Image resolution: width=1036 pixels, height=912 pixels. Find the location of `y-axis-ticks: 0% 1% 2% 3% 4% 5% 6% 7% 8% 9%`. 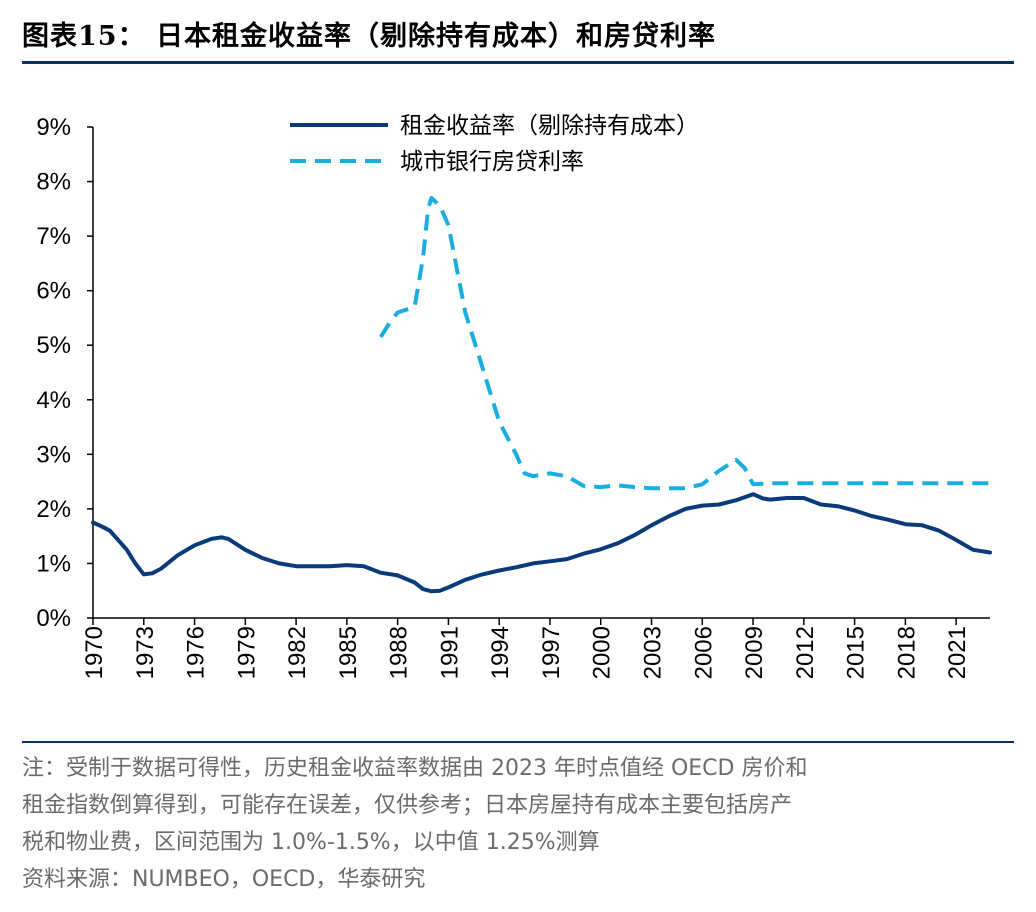

y-axis-ticks: 0% 1% 2% 3% 4% 5% 6% 7% 8% 9% is located at coordinates (64, 373).